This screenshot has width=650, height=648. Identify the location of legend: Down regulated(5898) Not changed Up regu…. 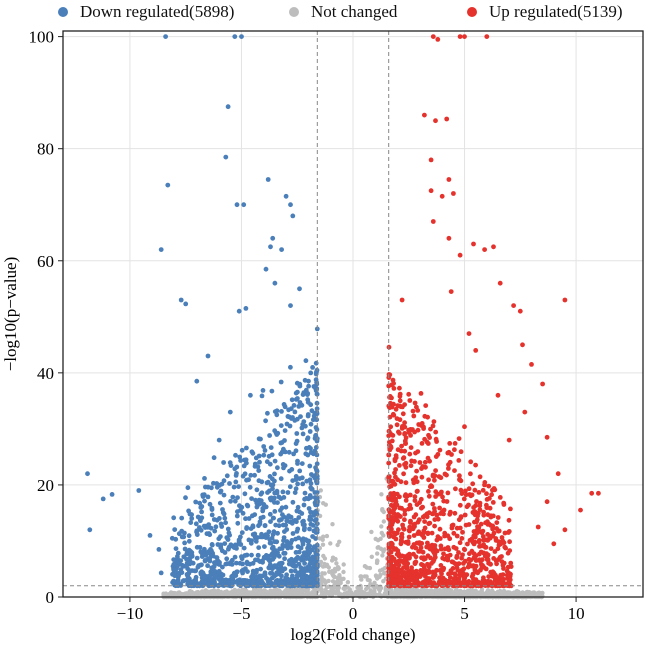
(325, 13).